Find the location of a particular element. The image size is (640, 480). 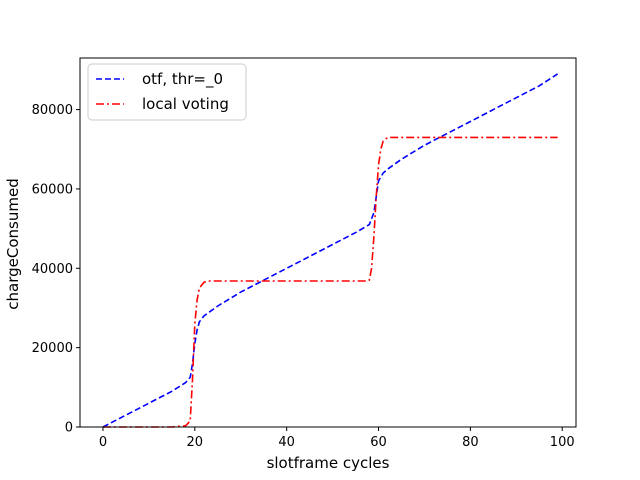

legend: otf, thr=_0 local voting is located at coordinates (167, 92).